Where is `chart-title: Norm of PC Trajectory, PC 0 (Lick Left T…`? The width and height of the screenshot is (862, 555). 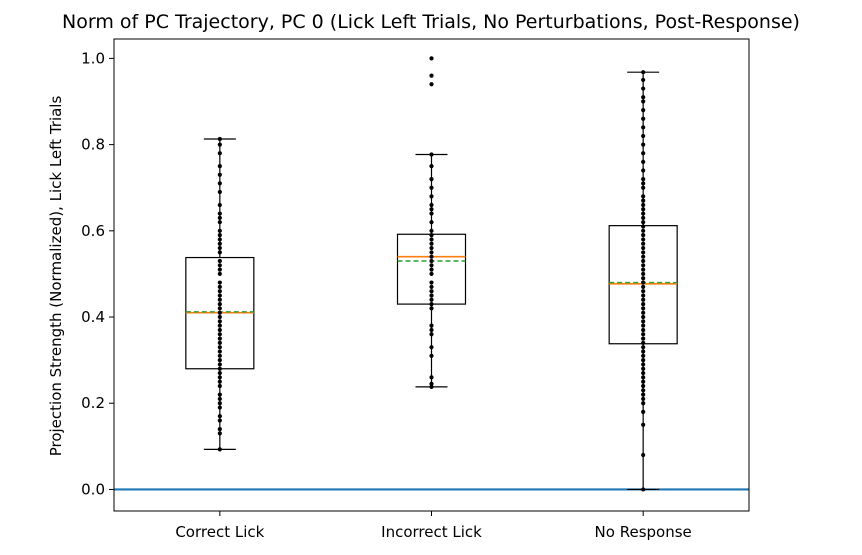 chart-title: Norm of PC Trajectory, PC 0 (Lick Left T… is located at coordinates (431, 22).